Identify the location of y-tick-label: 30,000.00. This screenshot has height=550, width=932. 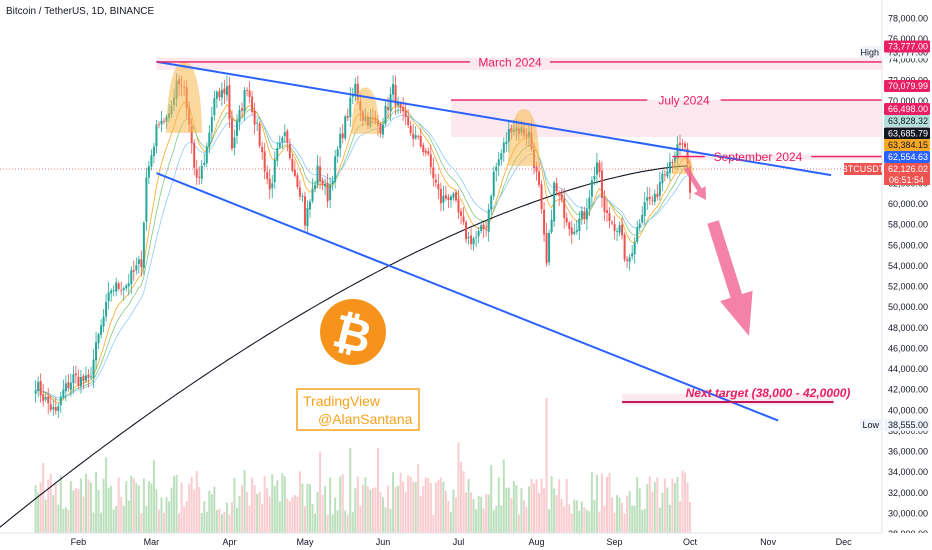
(908, 513).